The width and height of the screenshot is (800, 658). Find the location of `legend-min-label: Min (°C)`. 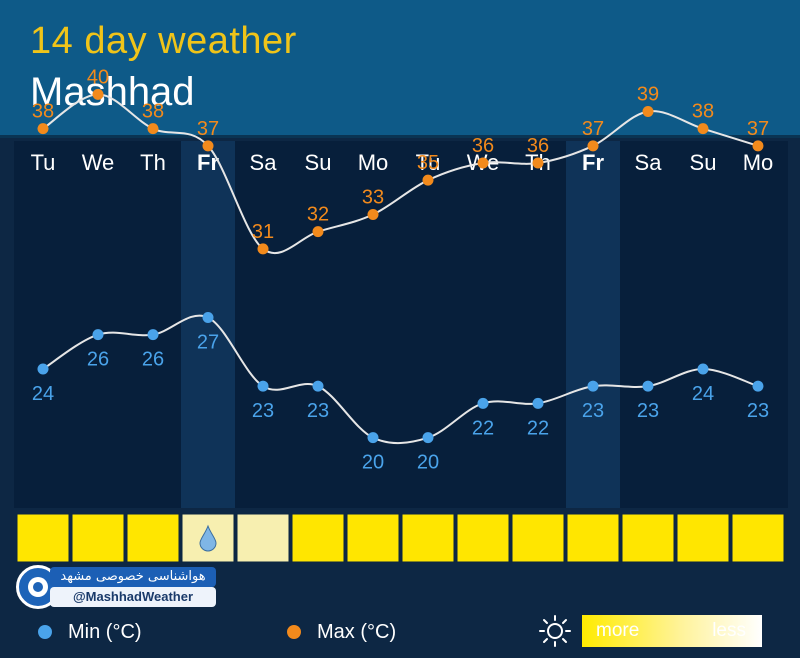

legend-min-label: Min (°C) is located at coordinates (105, 631).